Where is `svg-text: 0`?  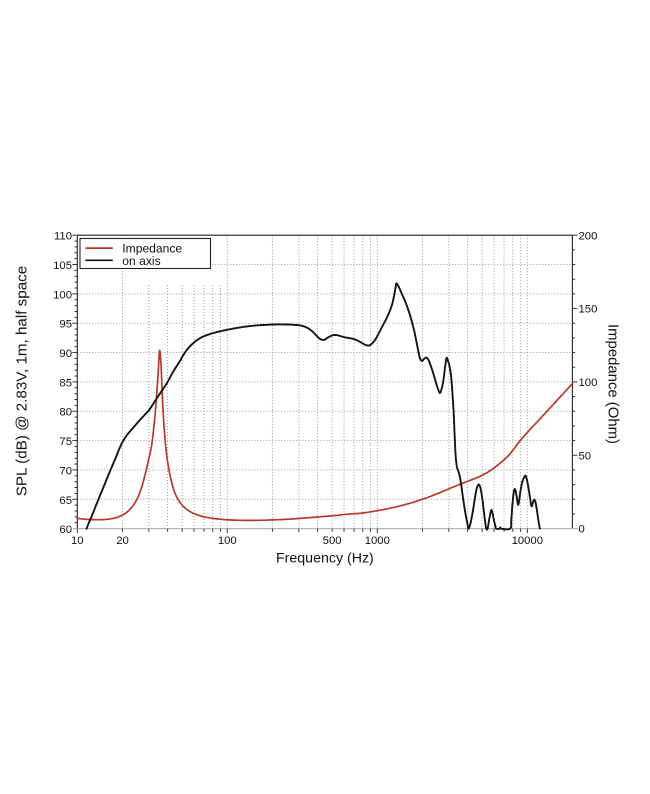
svg-text: 0 is located at coordinates (582, 530).